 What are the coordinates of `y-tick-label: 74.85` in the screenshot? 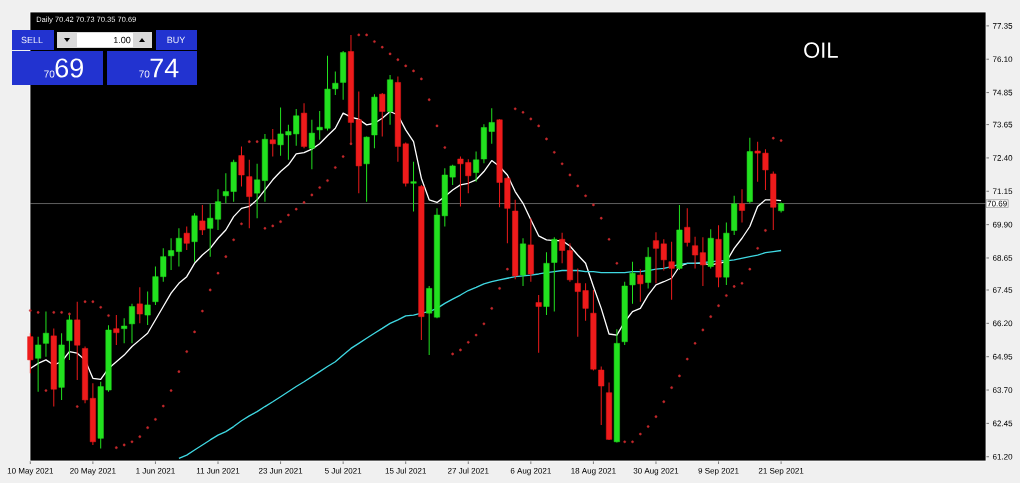 It's located at (1002, 92).